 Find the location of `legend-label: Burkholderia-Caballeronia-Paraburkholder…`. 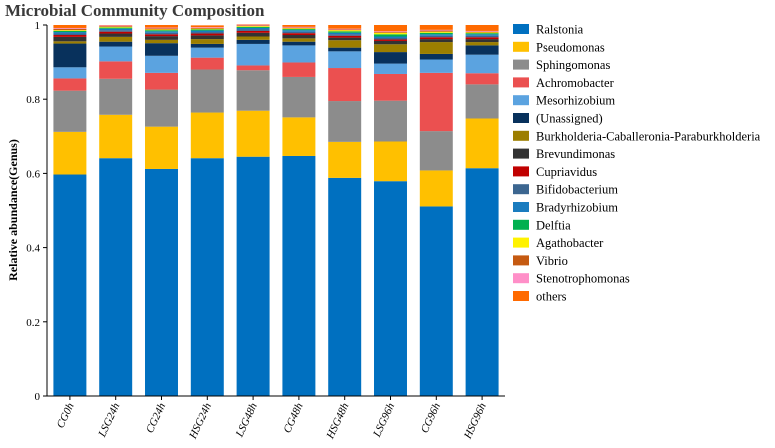

legend-label: Burkholderia-Caballeronia-Paraburkholder… is located at coordinates (648, 136).